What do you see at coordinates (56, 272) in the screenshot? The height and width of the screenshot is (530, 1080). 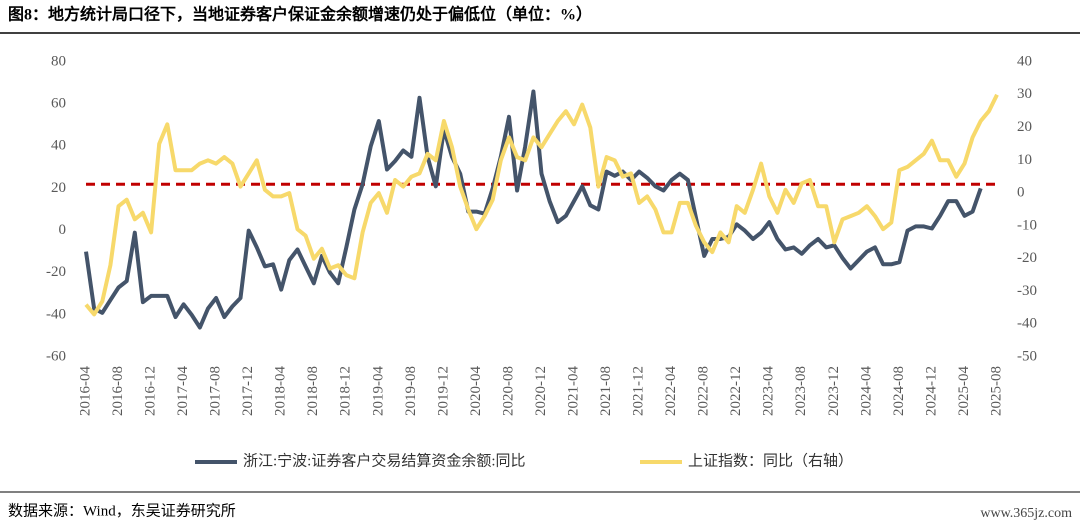 I see `y-tick-label: -20` at bounding box center [56, 272].